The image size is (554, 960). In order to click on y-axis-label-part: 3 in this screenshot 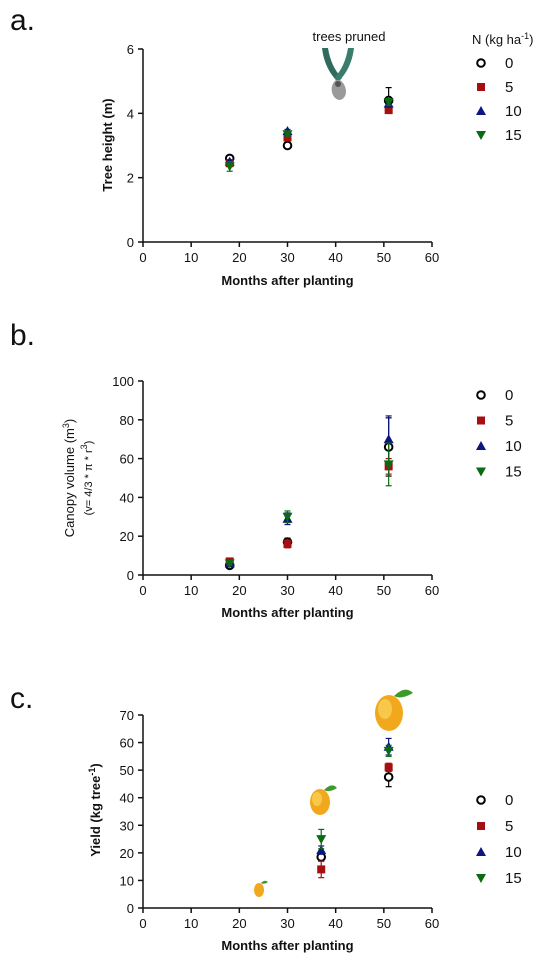, I will do `click(66, 425)`.